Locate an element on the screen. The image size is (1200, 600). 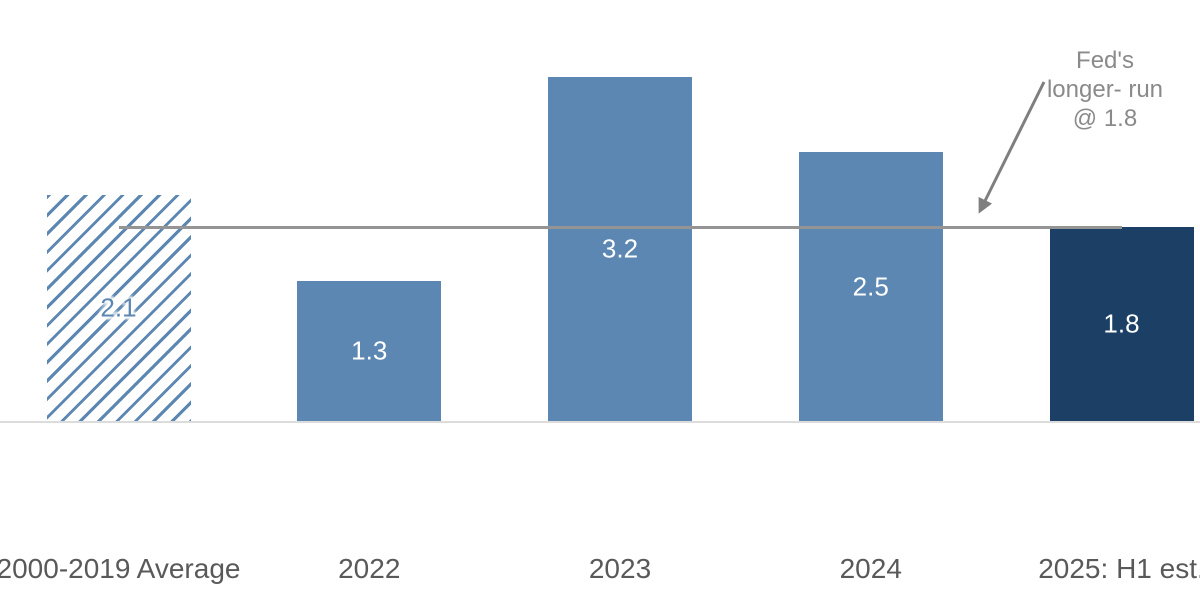
annotation-line-3: @ 1.8 is located at coordinates (1105, 118).